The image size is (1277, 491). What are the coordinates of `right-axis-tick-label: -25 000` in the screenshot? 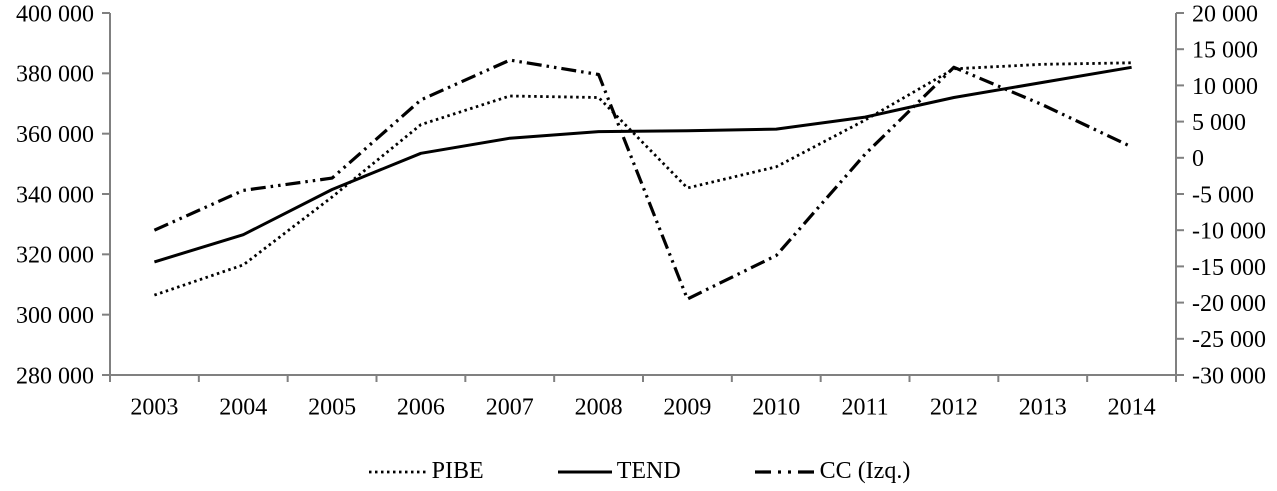 It's located at (1229, 340).